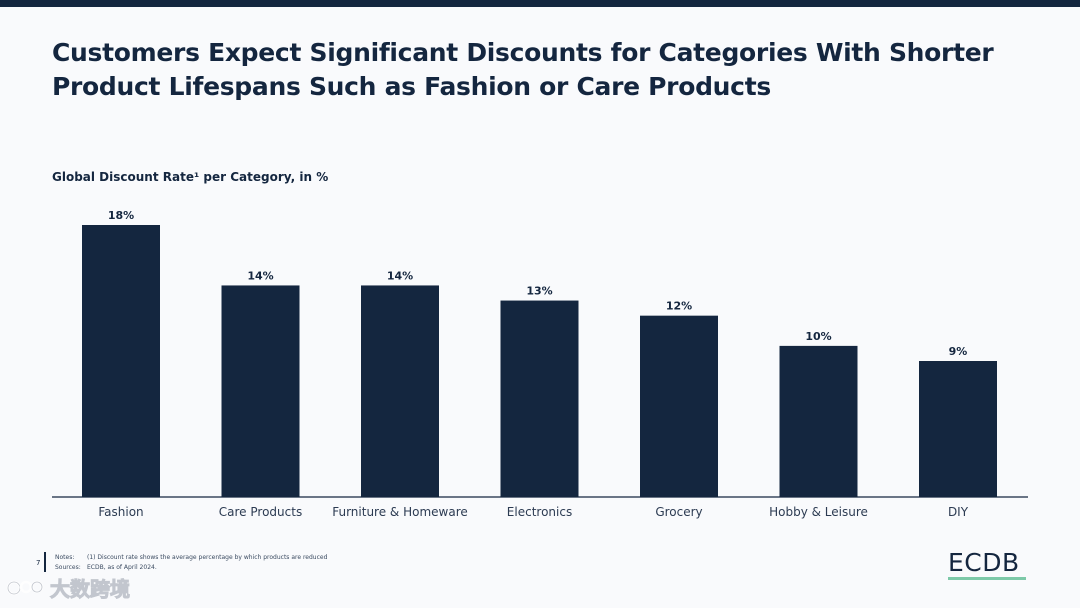 The height and width of the screenshot is (608, 1080). I want to click on value-label-1: 14%, so click(260, 275).